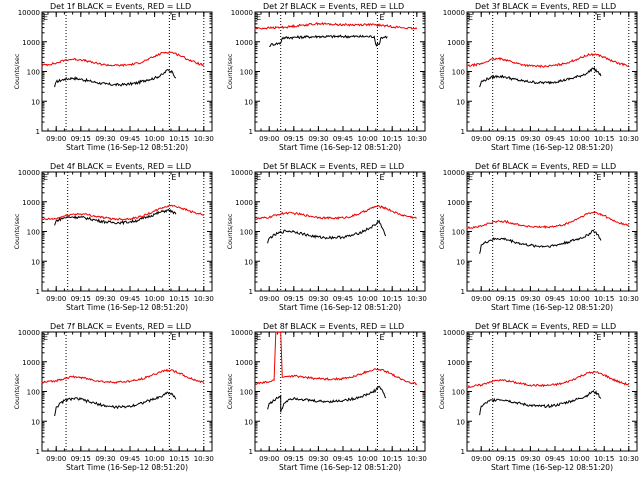 The image size is (640, 480). I want to click on panel-title: Det 6f BLACK = Events, RED = LLD, so click(545, 166).